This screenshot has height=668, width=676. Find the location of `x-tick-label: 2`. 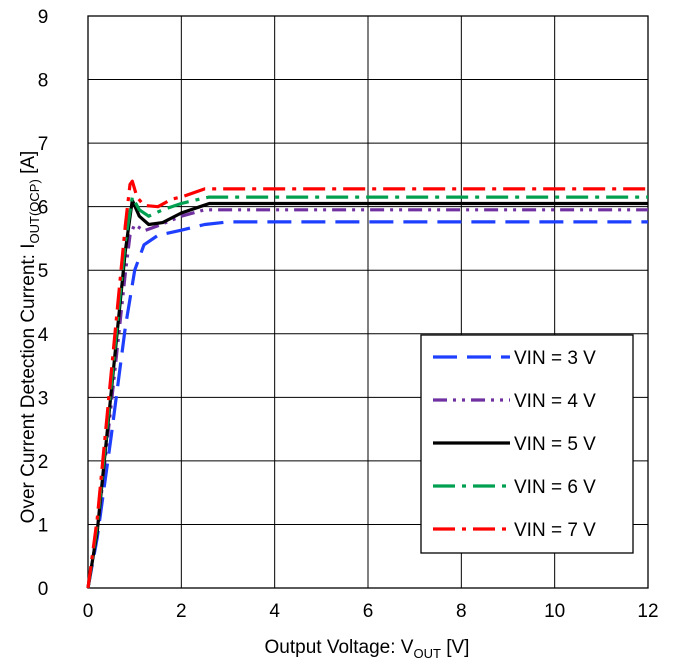

x-tick-label: 2 is located at coordinates (181, 611).